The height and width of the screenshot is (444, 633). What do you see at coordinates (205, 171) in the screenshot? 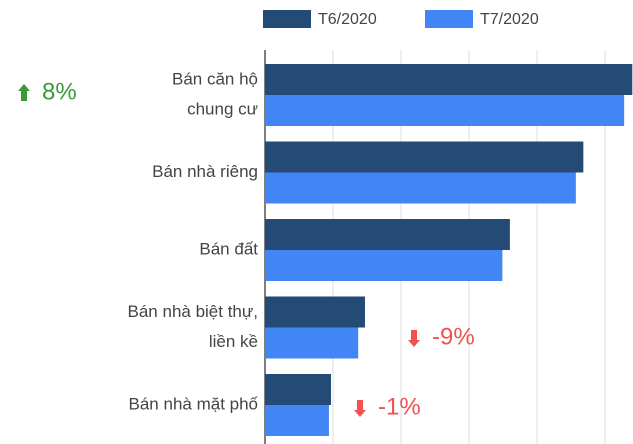
I see `category-label: Bán nhà riêng` at bounding box center [205, 171].